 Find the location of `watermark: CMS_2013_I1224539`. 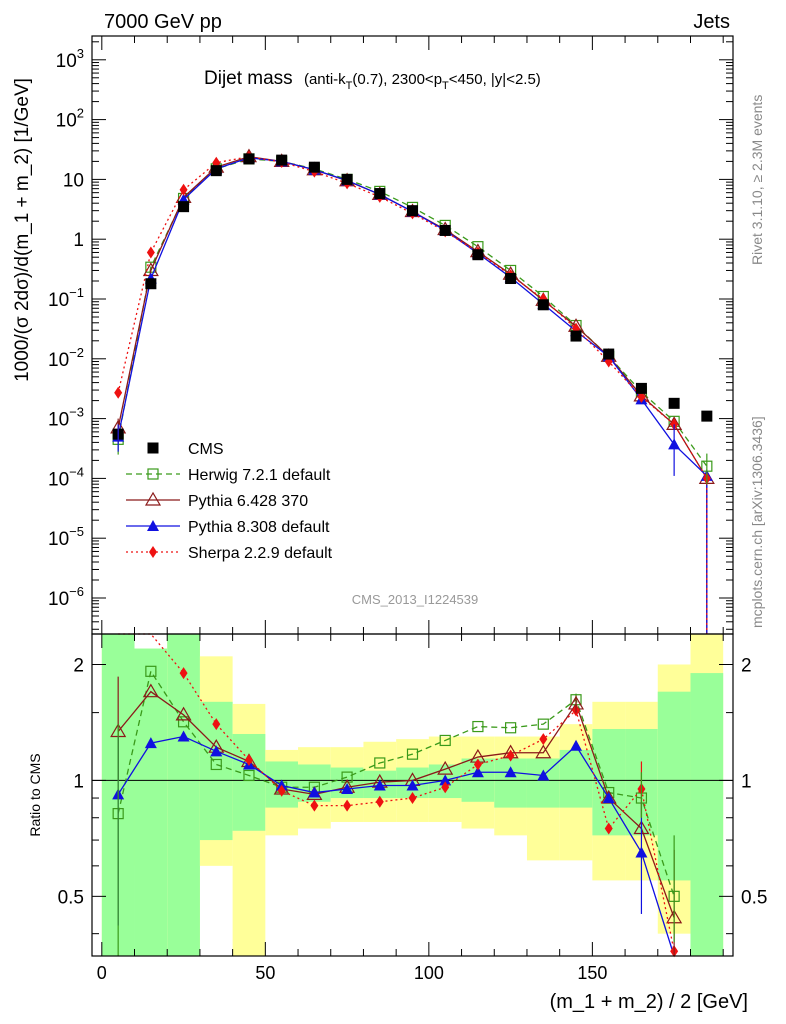

watermark: CMS_2013_I1224539 is located at coordinates (415, 599).